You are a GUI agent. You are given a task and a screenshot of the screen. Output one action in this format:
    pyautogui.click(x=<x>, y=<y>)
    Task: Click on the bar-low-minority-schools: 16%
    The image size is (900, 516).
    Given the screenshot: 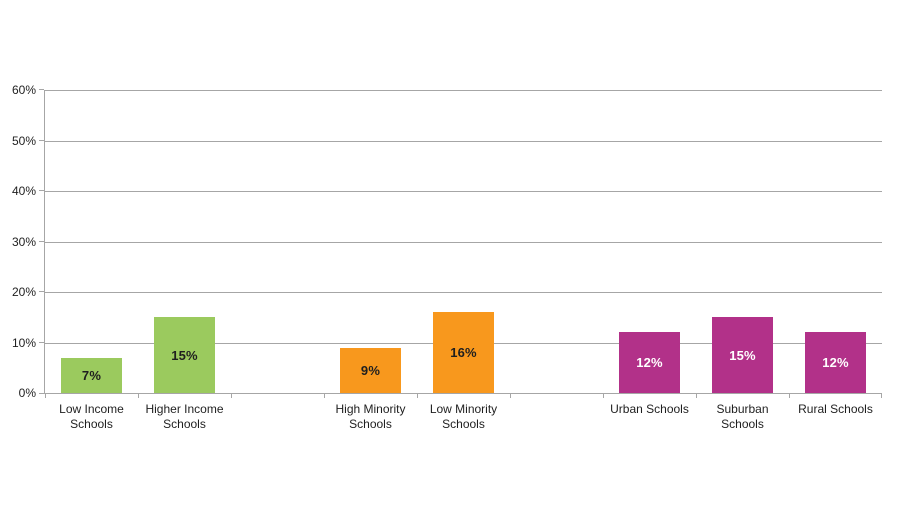 What is the action you would take?
    pyautogui.click(x=463, y=352)
    